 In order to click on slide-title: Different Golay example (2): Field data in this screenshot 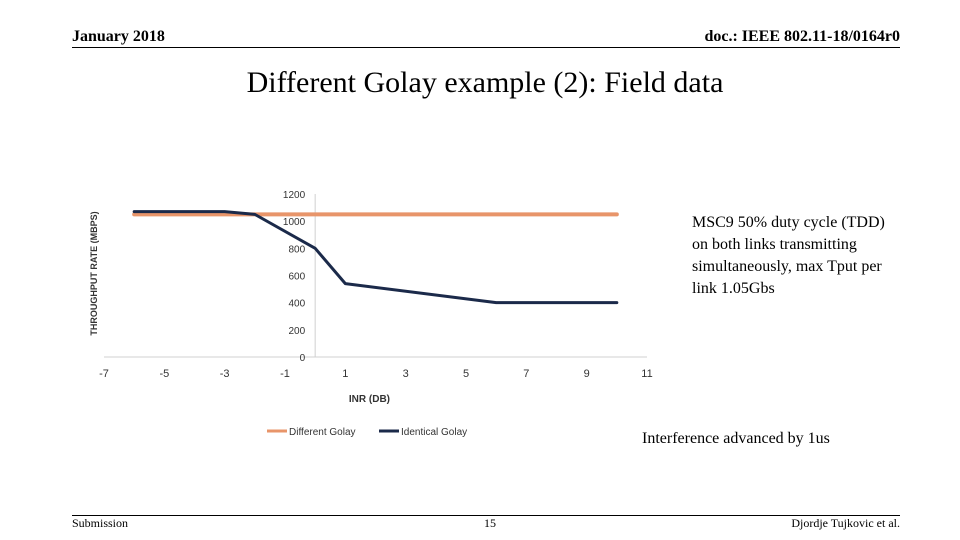, I will do `click(485, 82)`.